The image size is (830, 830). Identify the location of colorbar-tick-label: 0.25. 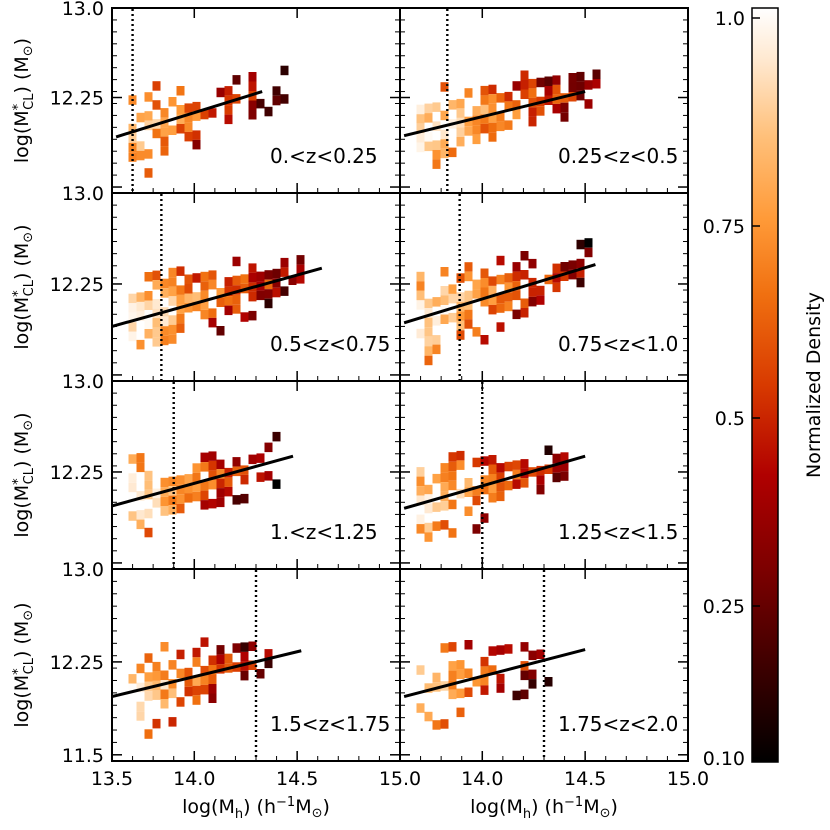
(724, 607).